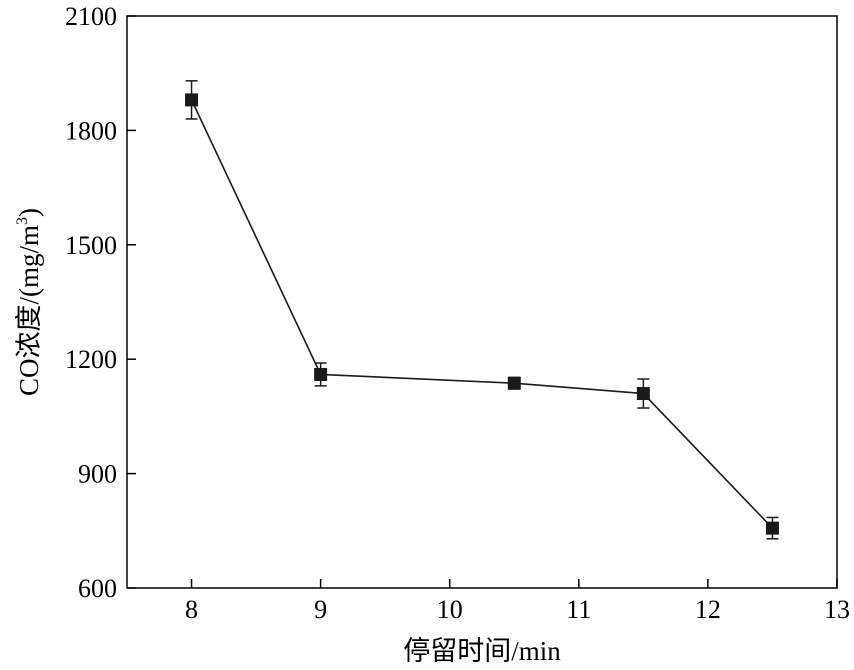 Image resolution: width=854 pixels, height=670 pixels. I want to click on y-axis-label-group: CO浓度/(mg/m3), so click(29, 302).